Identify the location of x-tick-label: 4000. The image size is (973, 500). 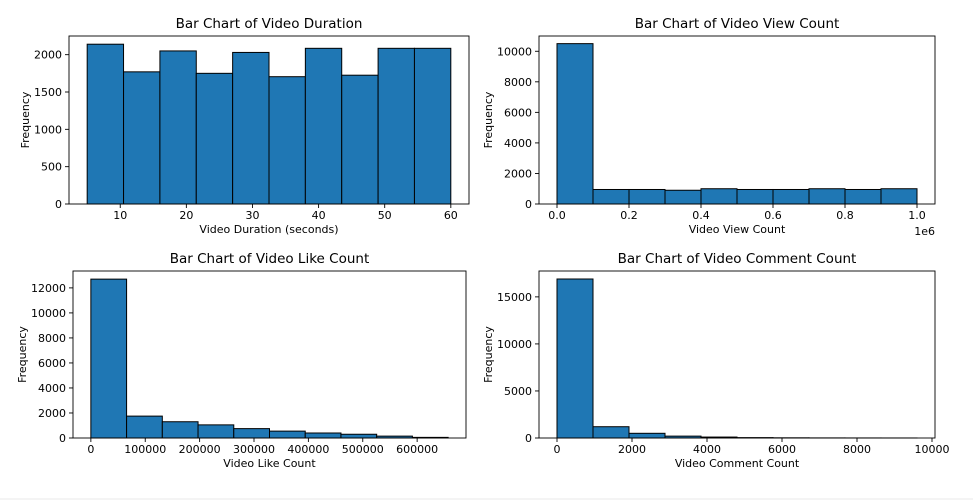
(707, 449).